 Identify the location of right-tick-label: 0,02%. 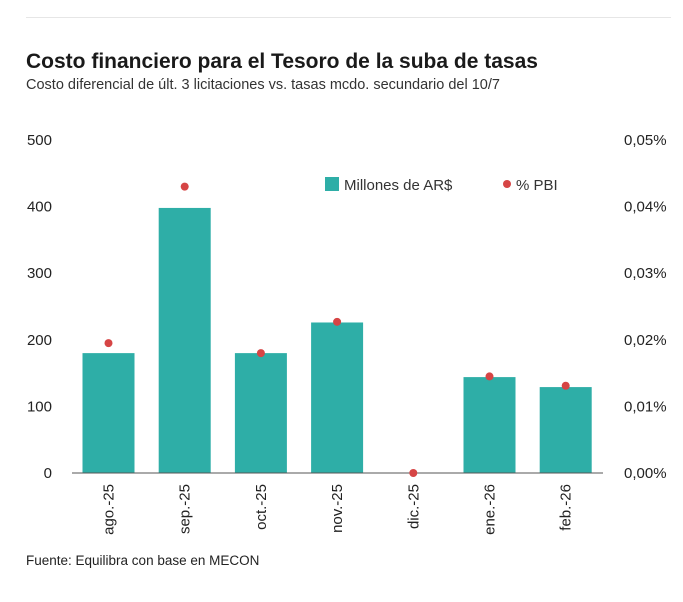
(645, 340).